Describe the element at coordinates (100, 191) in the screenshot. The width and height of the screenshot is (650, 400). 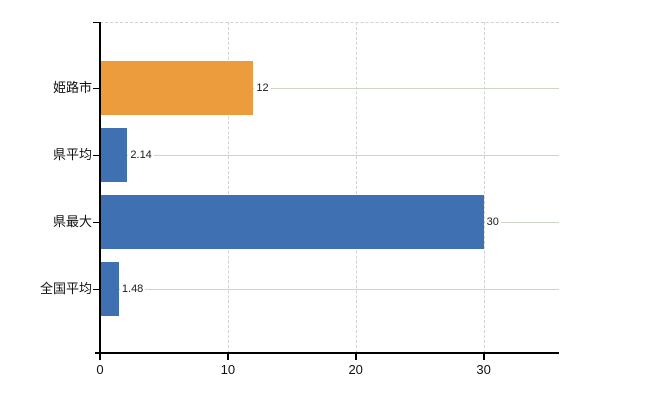
I see `y-axis-line` at that location.